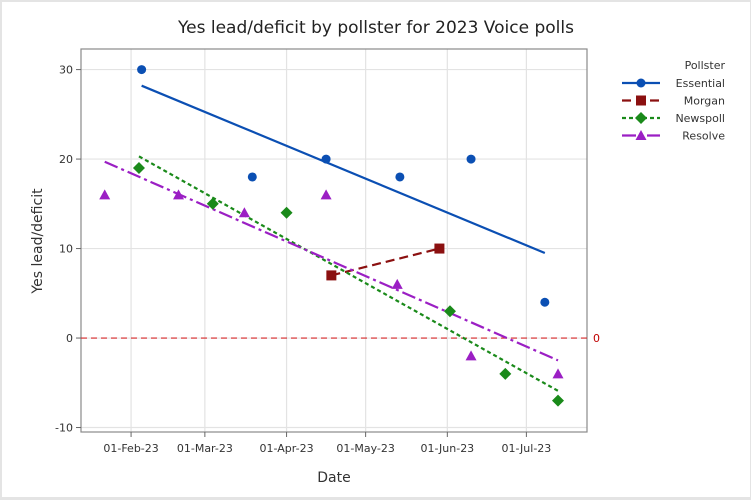 The width and height of the screenshot is (754, 503). I want to click on y-axis-label: Yes lead/deficit, so click(38, 241).